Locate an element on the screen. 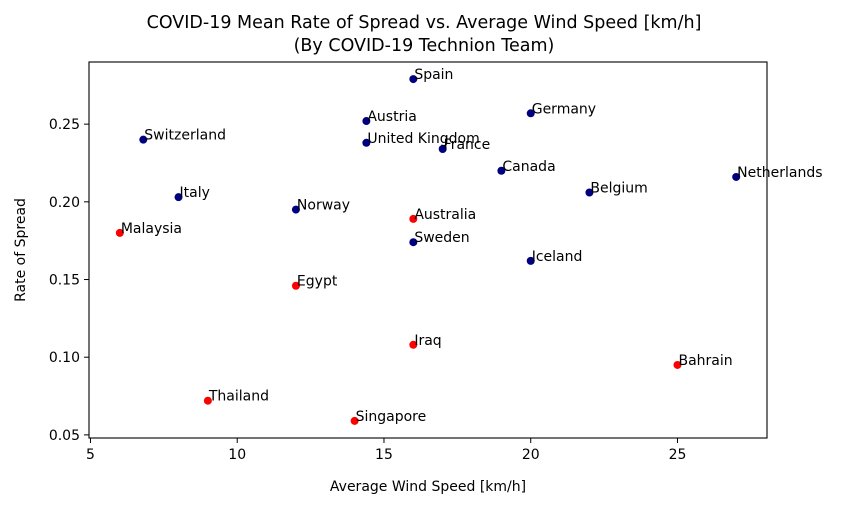 This screenshot has height=512, width=854. y-axis: 0.05 0.10 0.15 0.20 0.25 is located at coordinates (69, 280).